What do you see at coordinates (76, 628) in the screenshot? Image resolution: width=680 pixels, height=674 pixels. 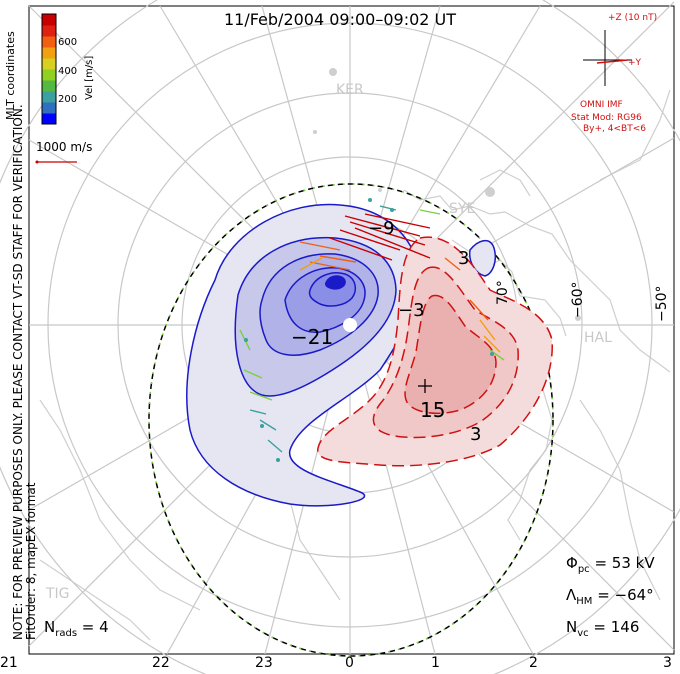 I see `stat-nrads: Nrads = 4` at bounding box center [76, 628].